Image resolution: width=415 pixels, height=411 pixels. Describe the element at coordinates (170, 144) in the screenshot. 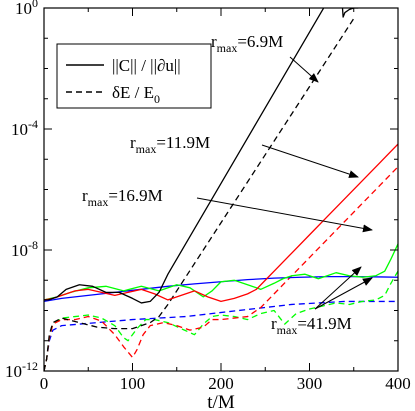

I see `annotation-label: rmax=11.9M` at that location.